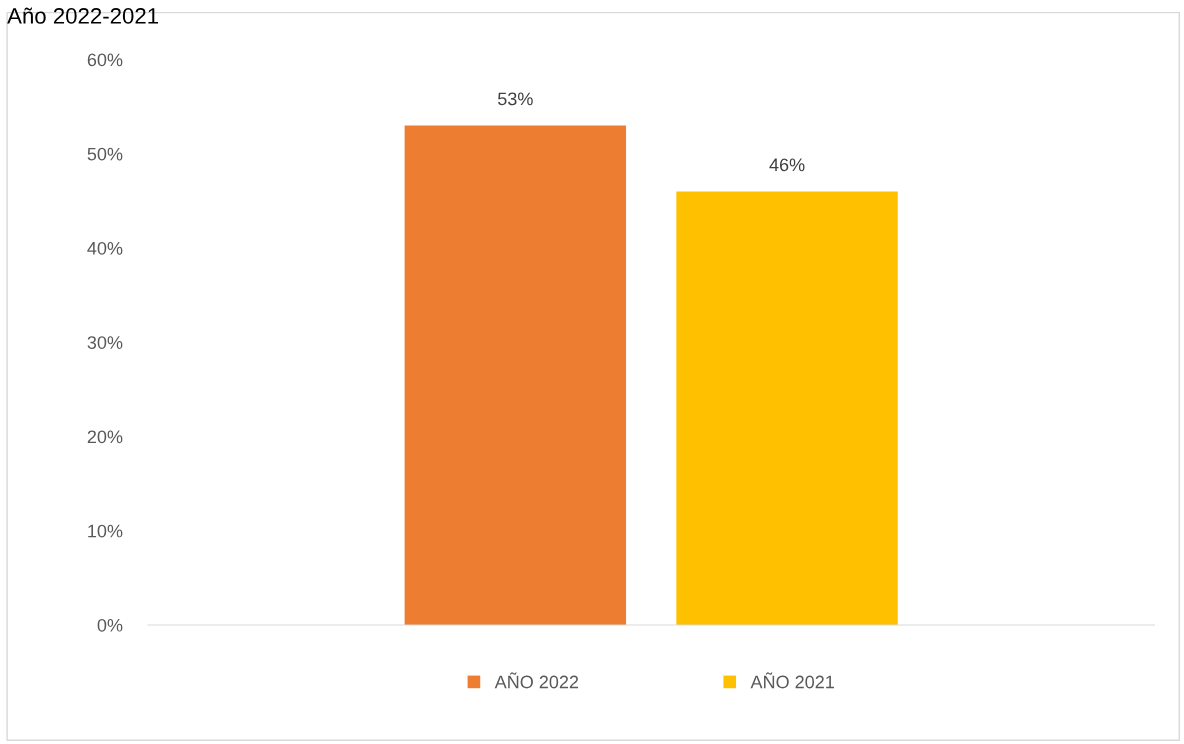  What do you see at coordinates (83, 15) in the screenshot?
I see `chart-title: Año 2022-2021` at bounding box center [83, 15].